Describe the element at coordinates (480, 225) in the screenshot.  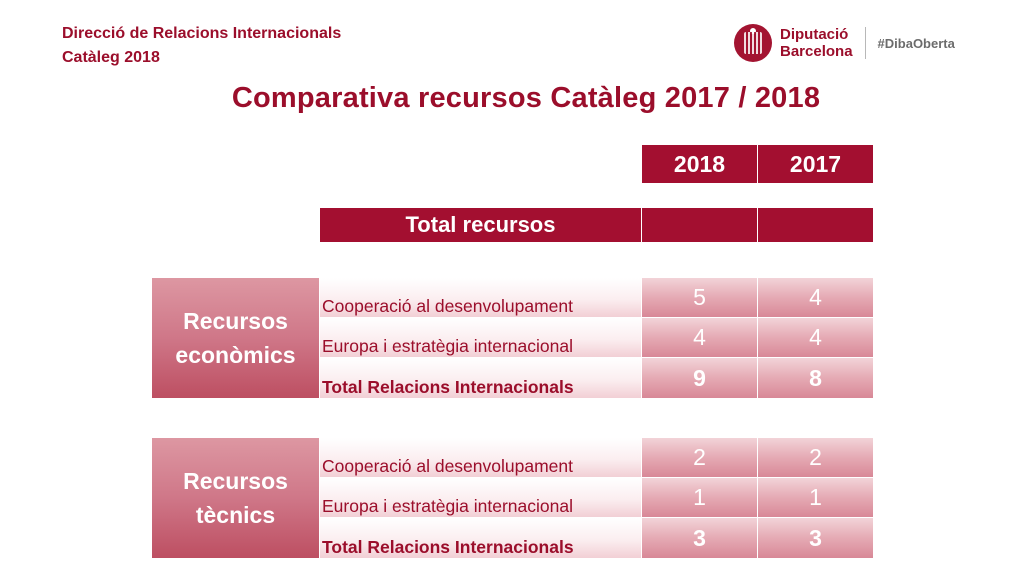
I see `total-recursos-label: Total recursos` at that location.